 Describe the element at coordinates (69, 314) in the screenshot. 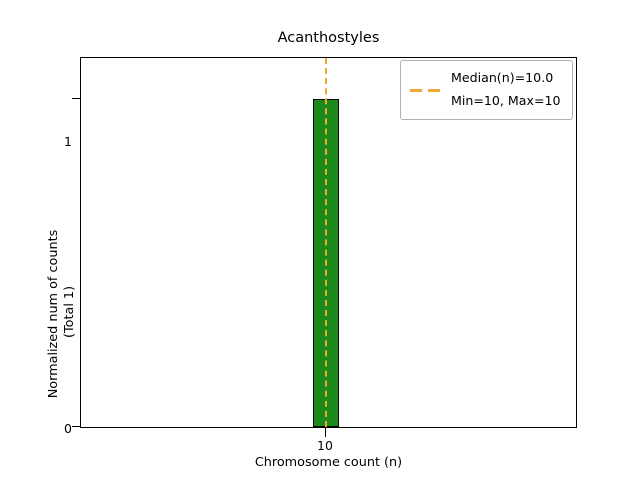

I see `y-axis-label-line2: (Total 1)` at that location.